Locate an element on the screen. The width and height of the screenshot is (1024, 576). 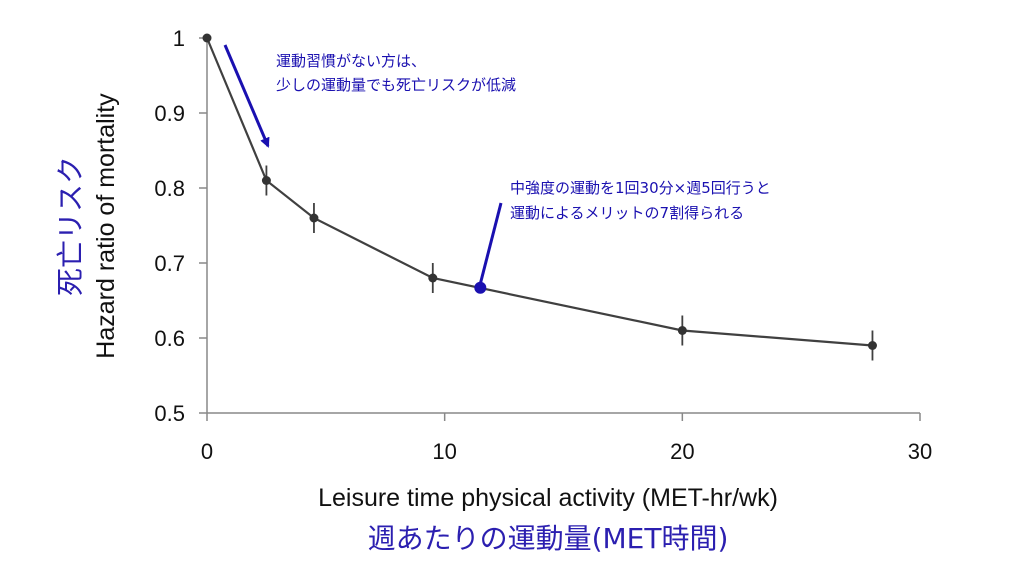
y-tick-label: 1 is located at coordinates (179, 38).